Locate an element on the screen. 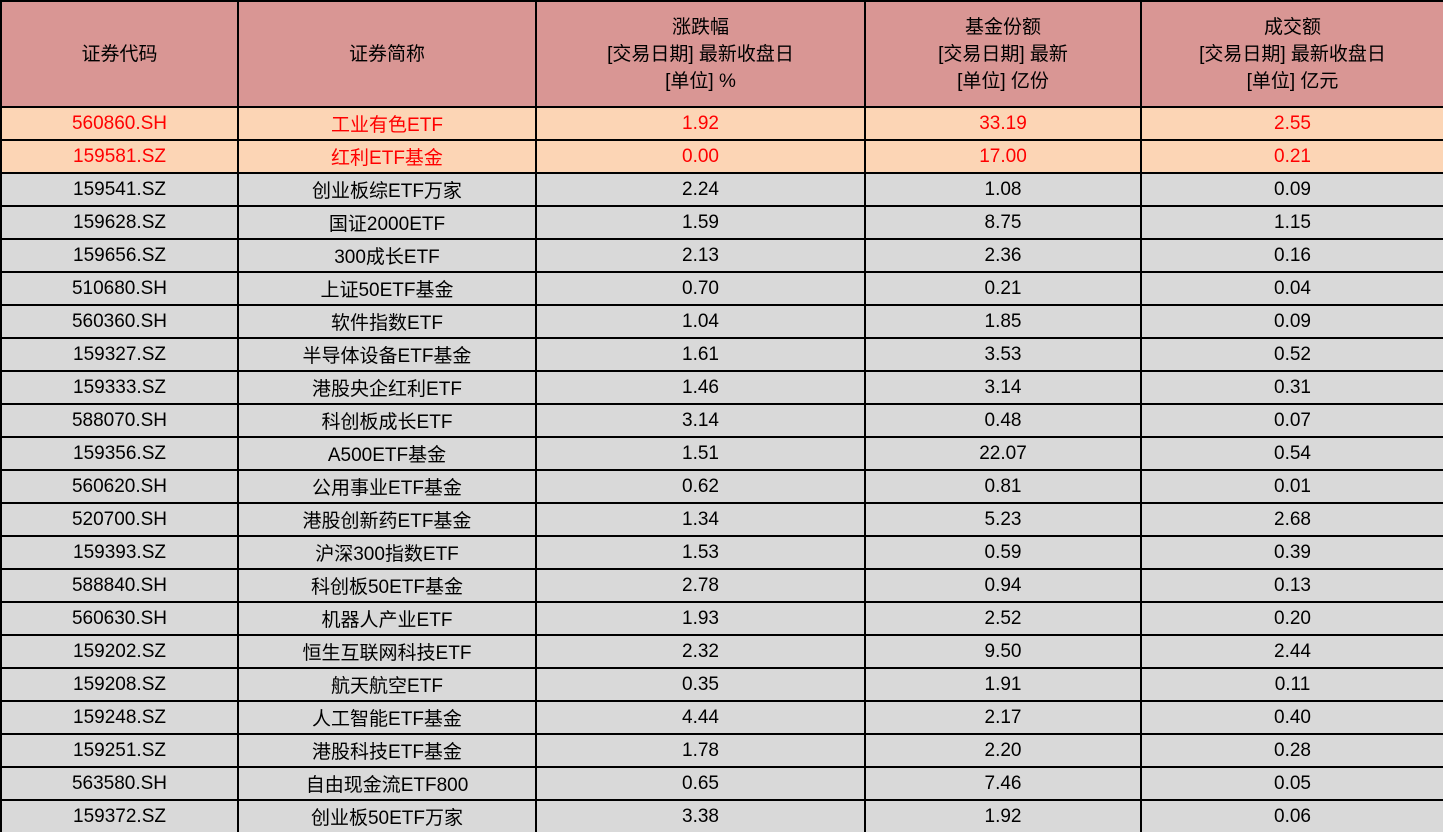 This screenshot has width=1443, height=832. cell-turnover: 2.68 is located at coordinates (1291, 519).